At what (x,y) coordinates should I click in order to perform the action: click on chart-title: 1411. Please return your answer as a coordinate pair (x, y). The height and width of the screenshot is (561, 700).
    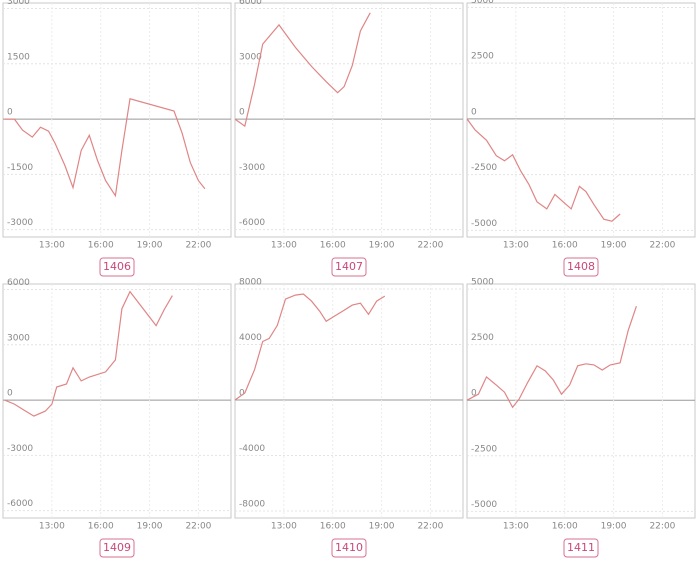
    Looking at the image, I should click on (581, 547).